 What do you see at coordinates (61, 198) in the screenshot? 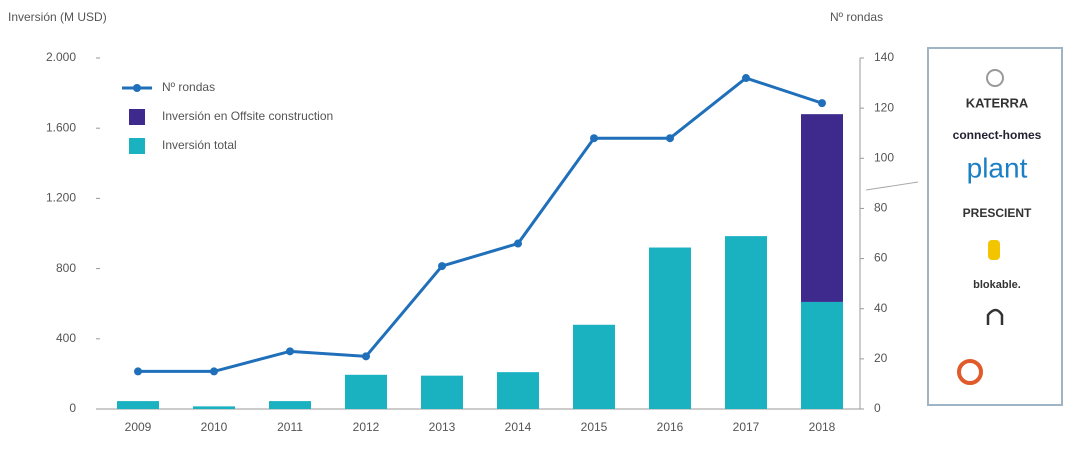
I see `yticks-label: 1.200` at bounding box center [61, 198].